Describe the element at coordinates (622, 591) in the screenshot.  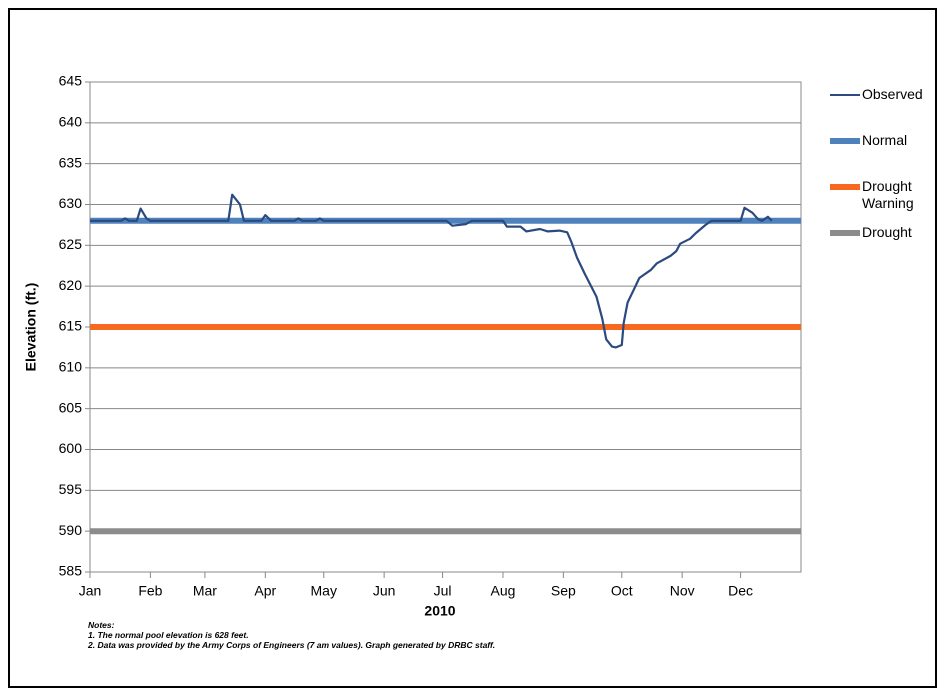
I see `x-tick-label: Oct` at that location.